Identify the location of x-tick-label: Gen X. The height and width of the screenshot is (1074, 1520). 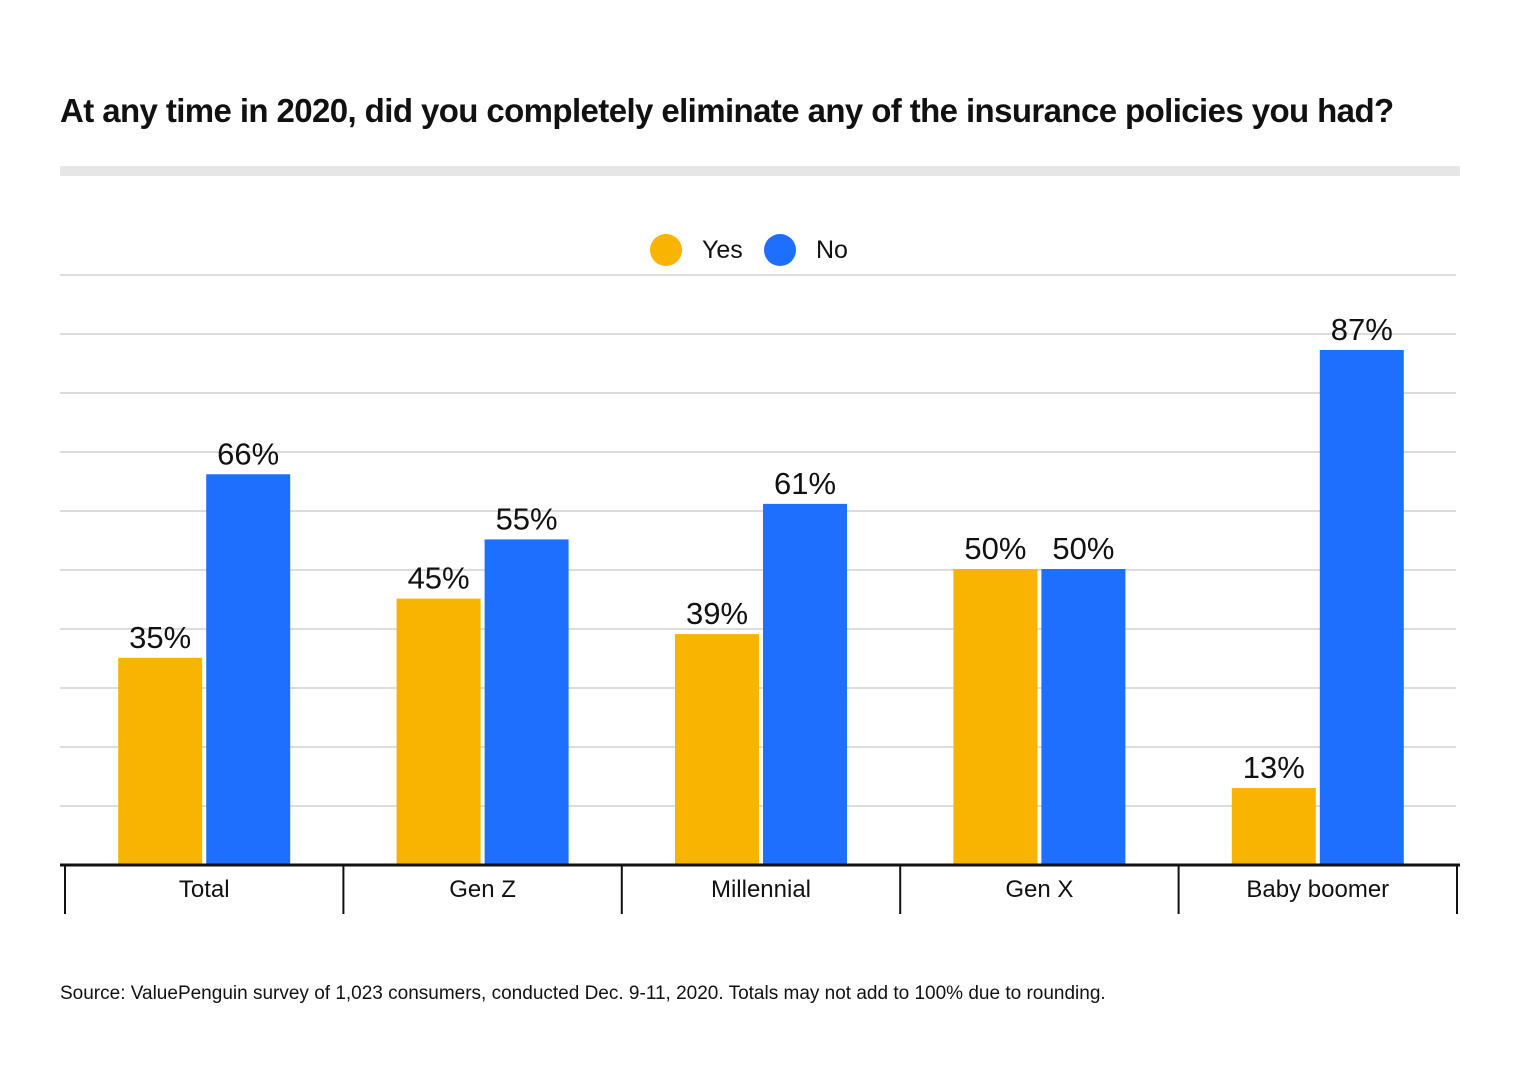
(1039, 889).